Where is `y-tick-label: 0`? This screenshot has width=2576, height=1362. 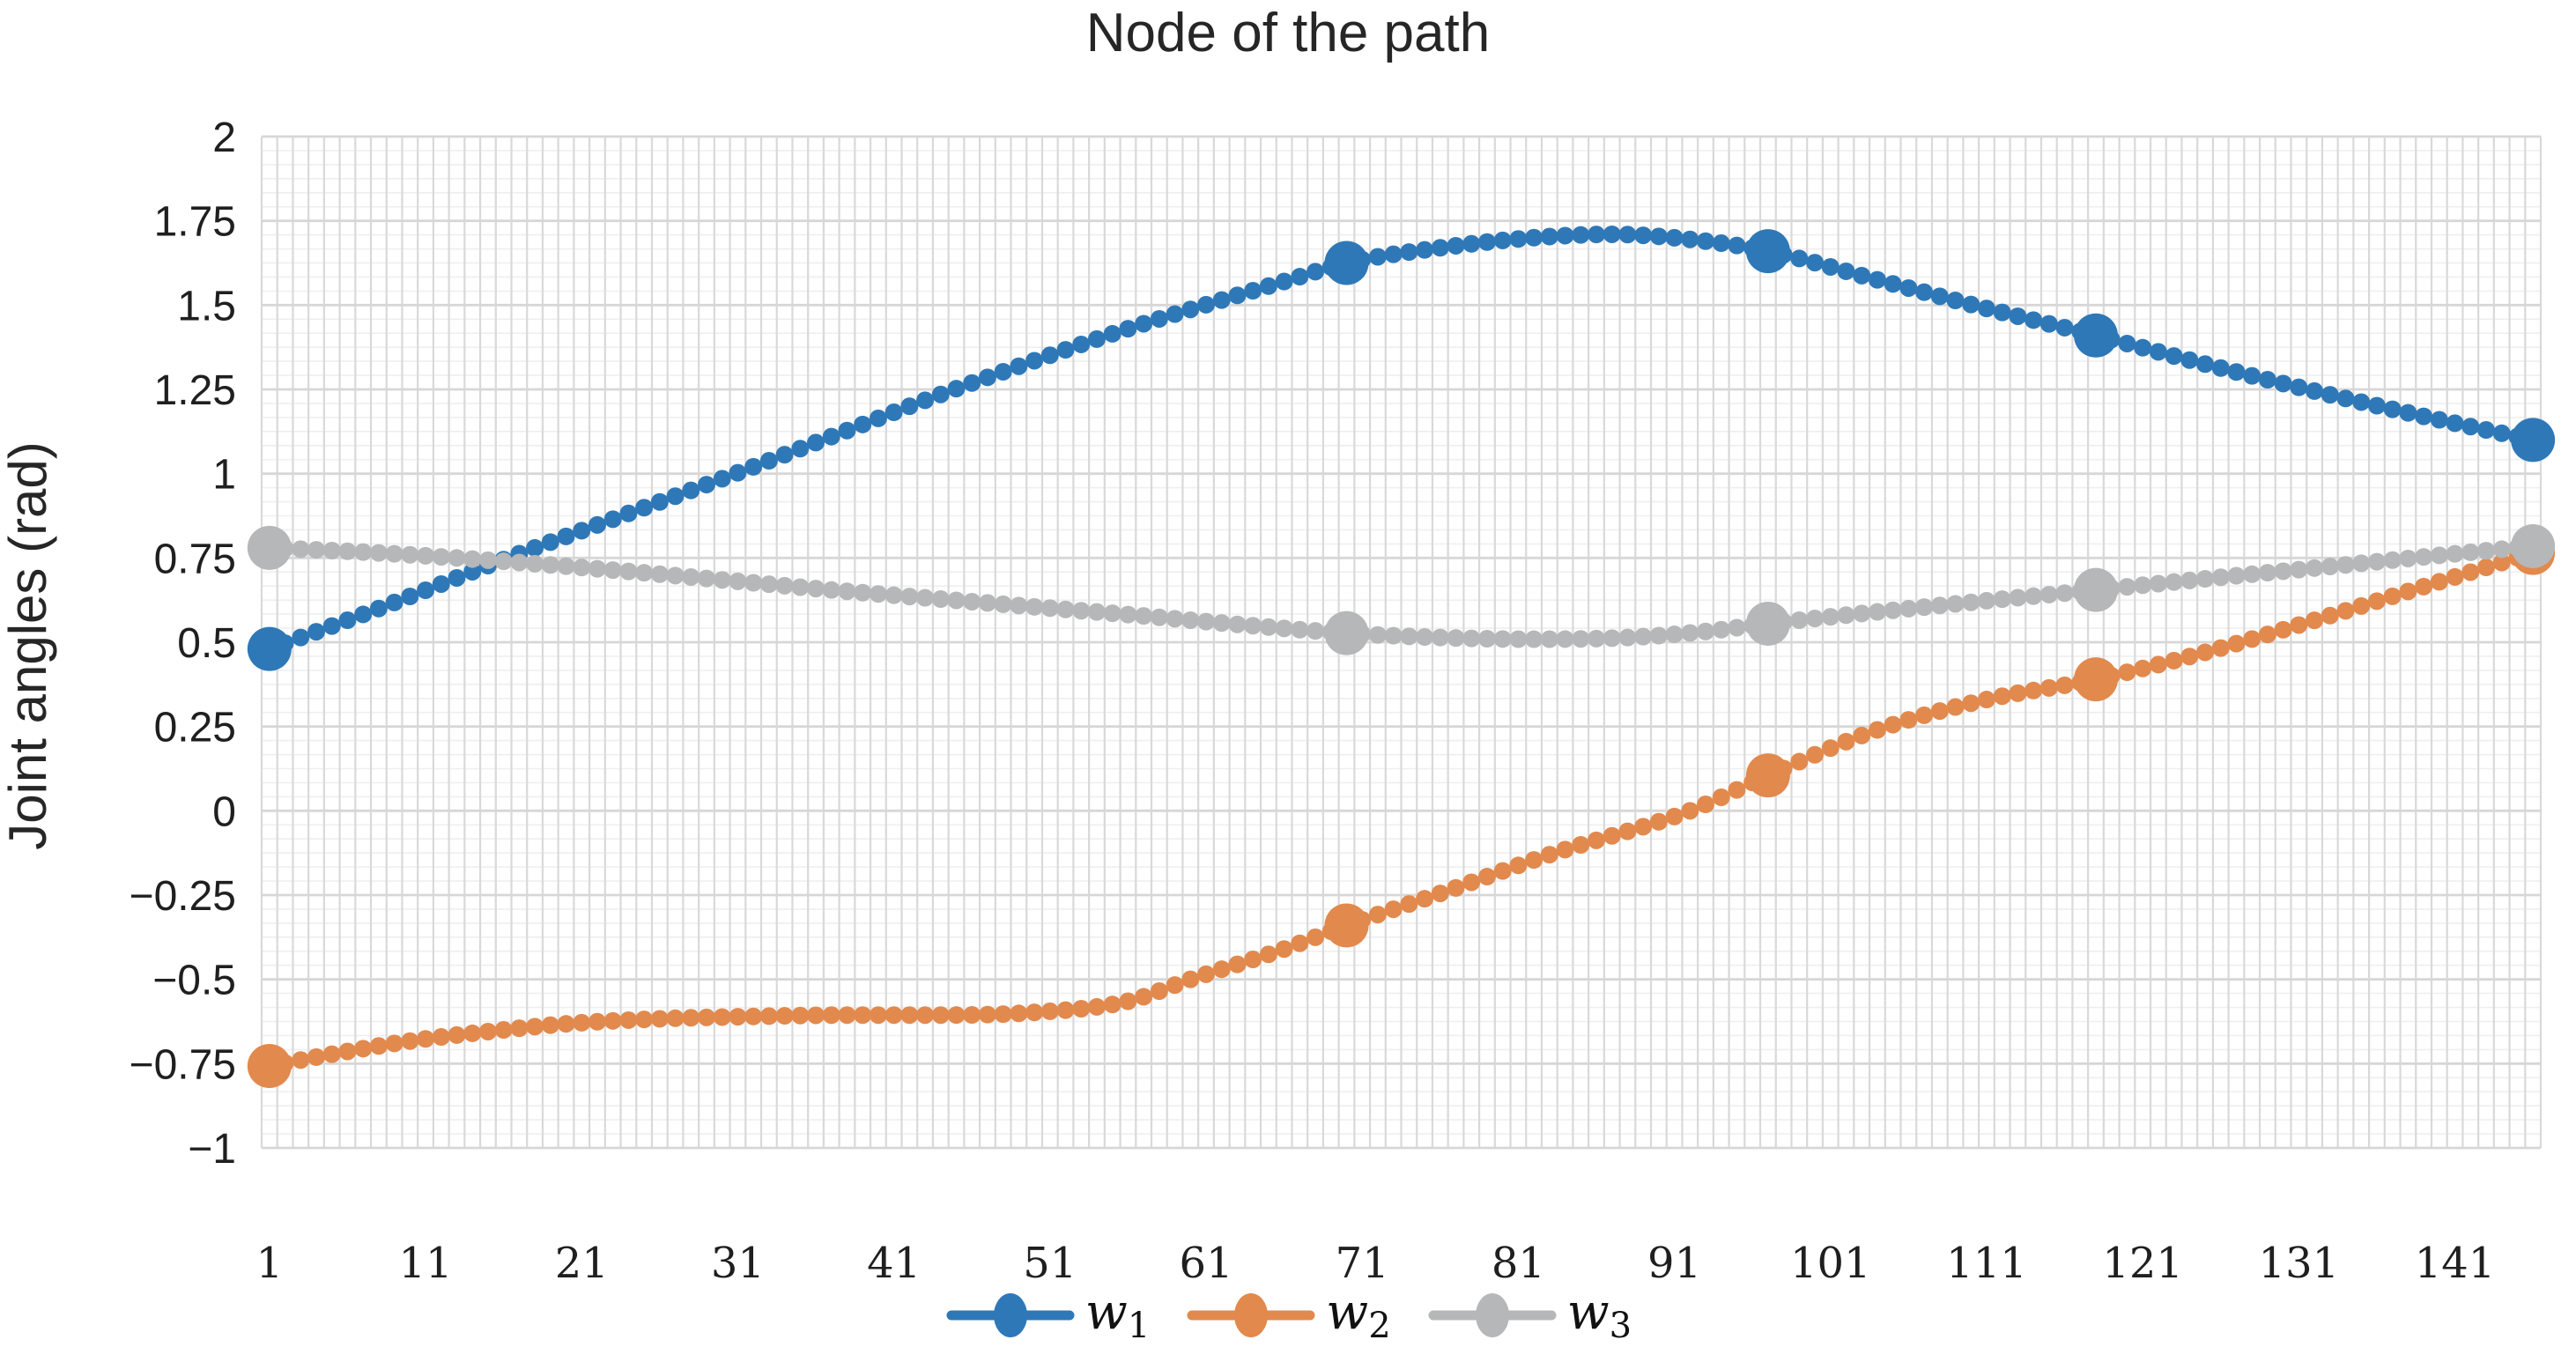 y-tick-label: 0 is located at coordinates (224, 811).